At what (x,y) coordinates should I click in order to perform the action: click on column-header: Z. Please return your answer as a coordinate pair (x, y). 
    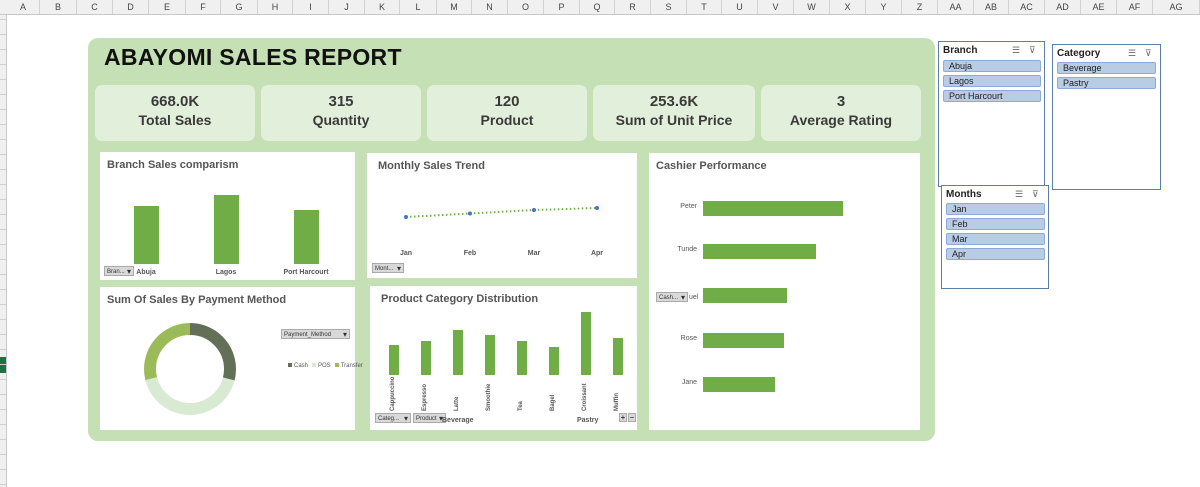
    Looking at the image, I should click on (920, 7).